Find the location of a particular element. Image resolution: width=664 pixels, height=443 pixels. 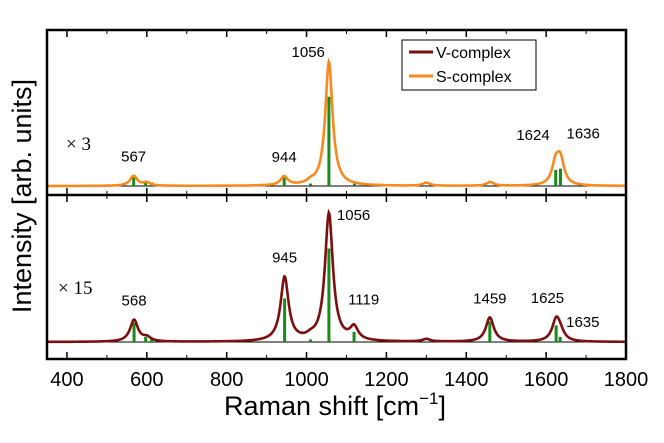

s-complex-peak-label-1624: 1624 is located at coordinates (532, 135).